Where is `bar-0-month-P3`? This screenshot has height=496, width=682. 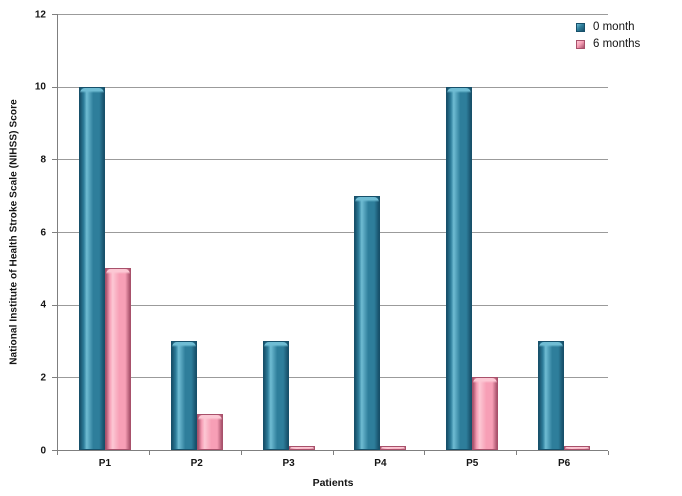 bar-0-month-P3 is located at coordinates (275, 395).